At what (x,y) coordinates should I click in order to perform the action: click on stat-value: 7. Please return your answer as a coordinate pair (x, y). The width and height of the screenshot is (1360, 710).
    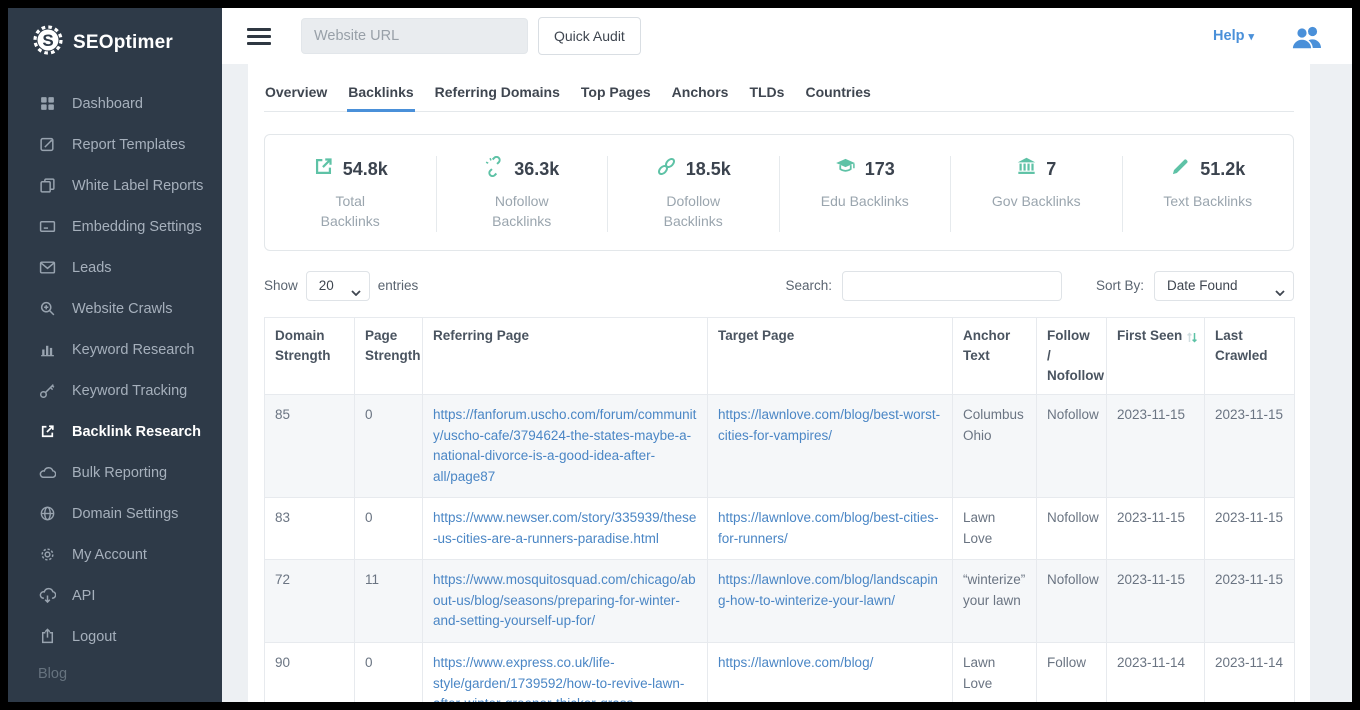
    Looking at the image, I should click on (1051, 168).